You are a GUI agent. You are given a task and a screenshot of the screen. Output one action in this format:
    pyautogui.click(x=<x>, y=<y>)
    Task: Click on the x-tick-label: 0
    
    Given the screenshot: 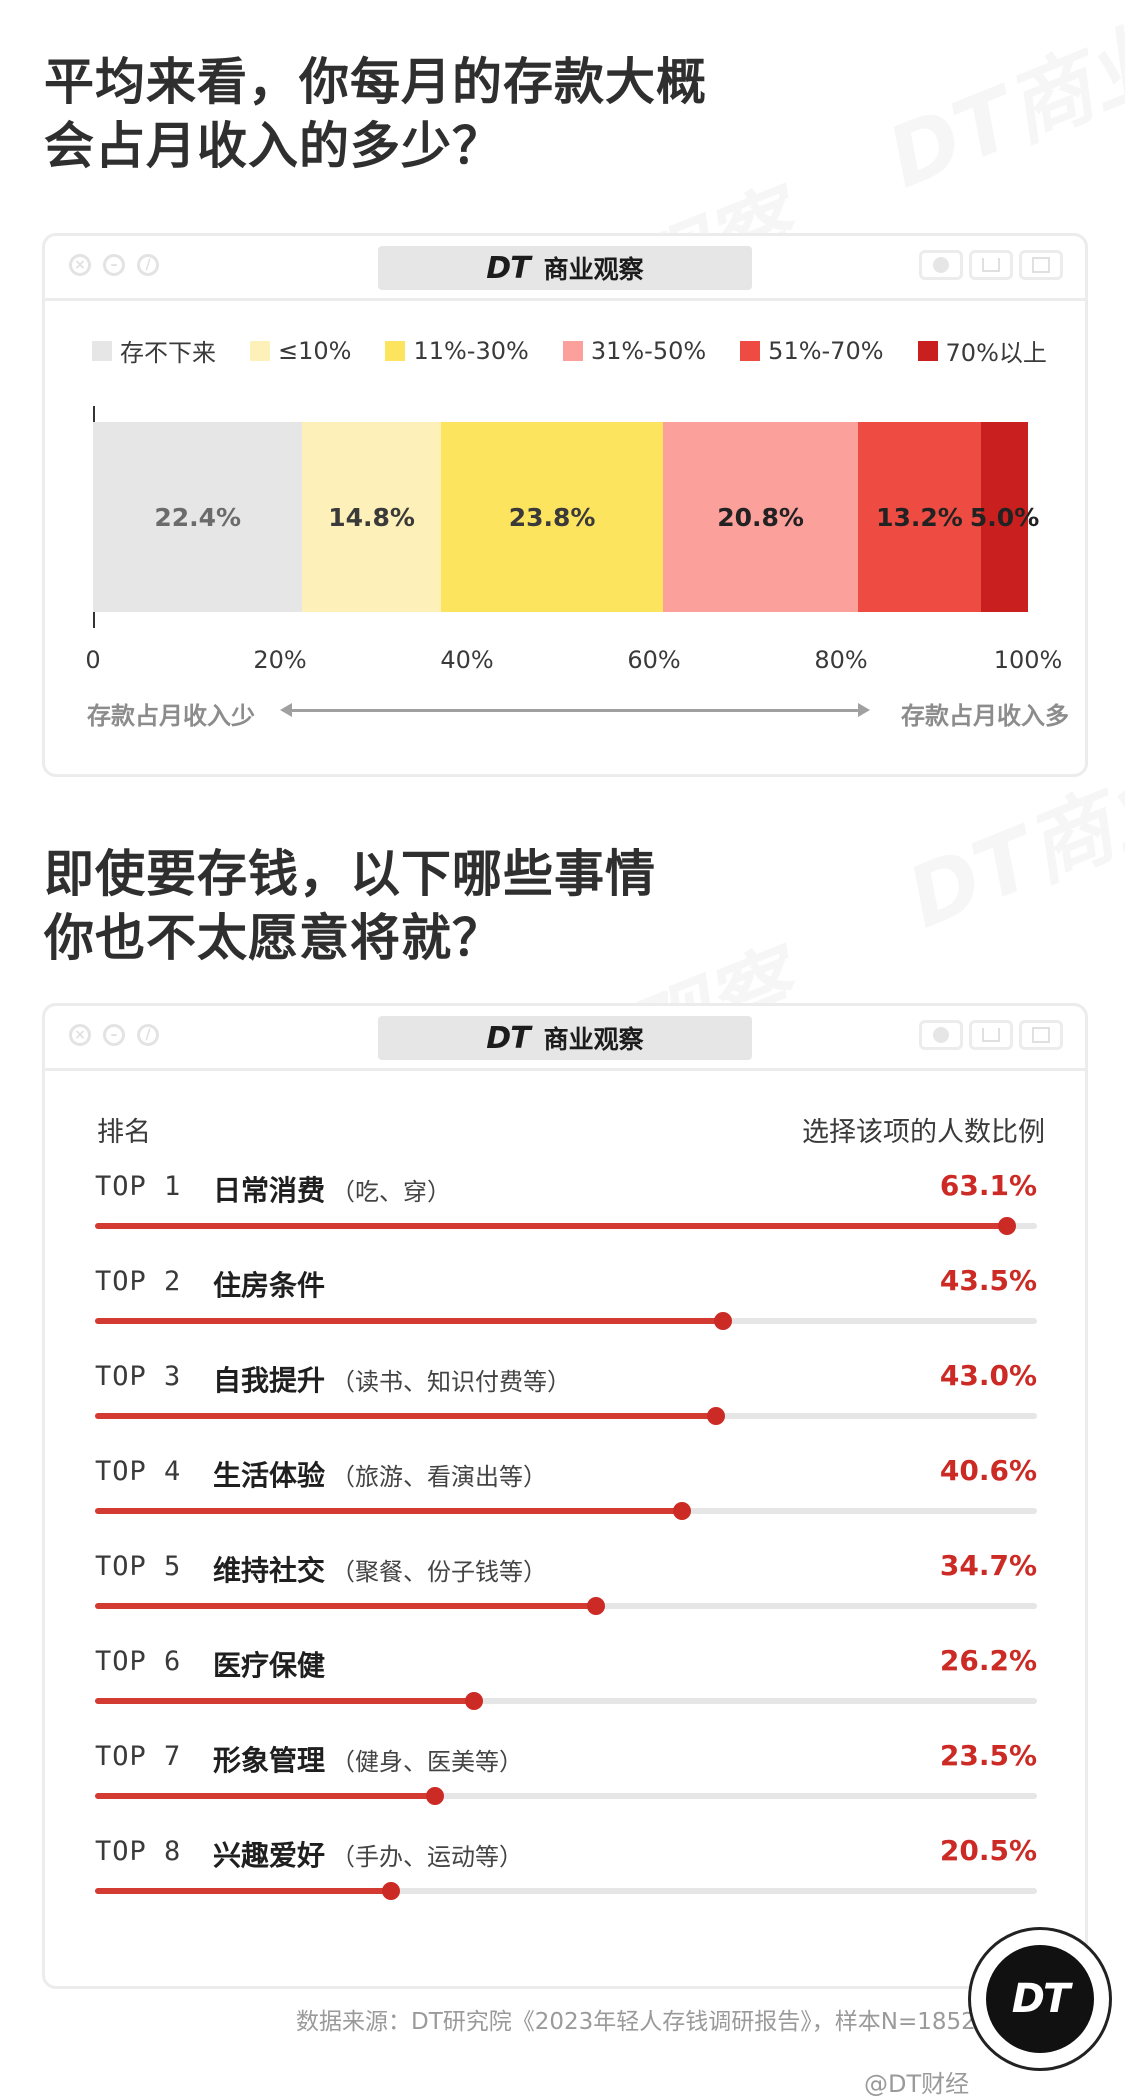 What is the action you would take?
    pyautogui.click(x=93, y=660)
    